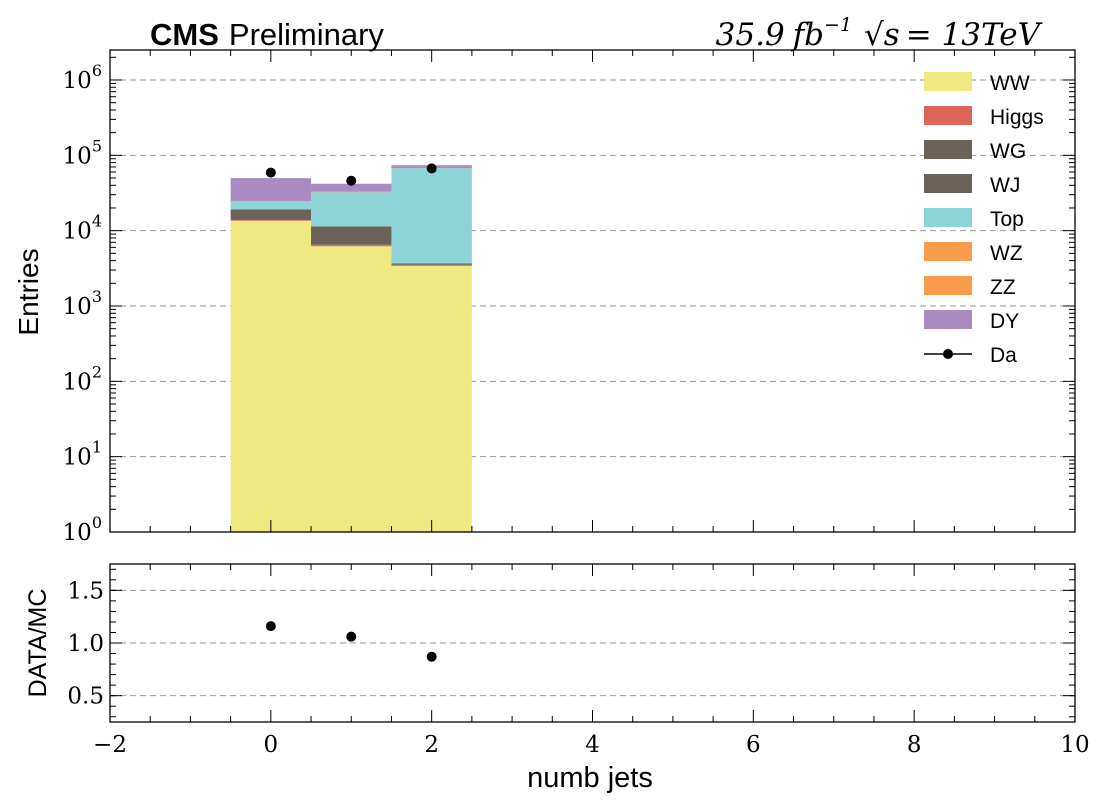  What do you see at coordinates (28, 291) in the screenshot?
I see `y-axis-label: Entries` at bounding box center [28, 291].